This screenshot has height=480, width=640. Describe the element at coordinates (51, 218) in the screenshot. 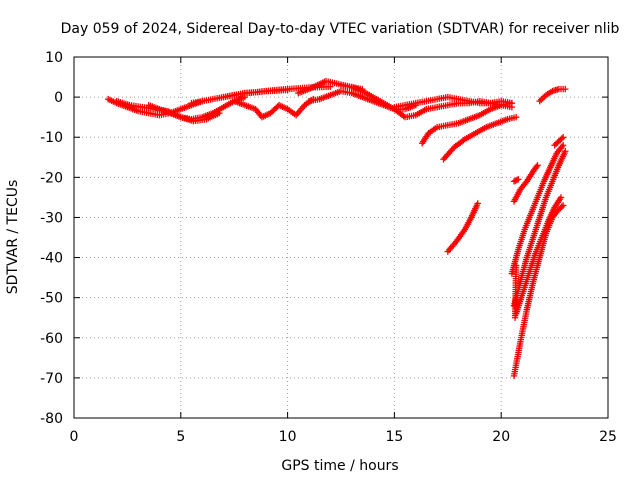

I see `y-tick-label: -30` at that location.